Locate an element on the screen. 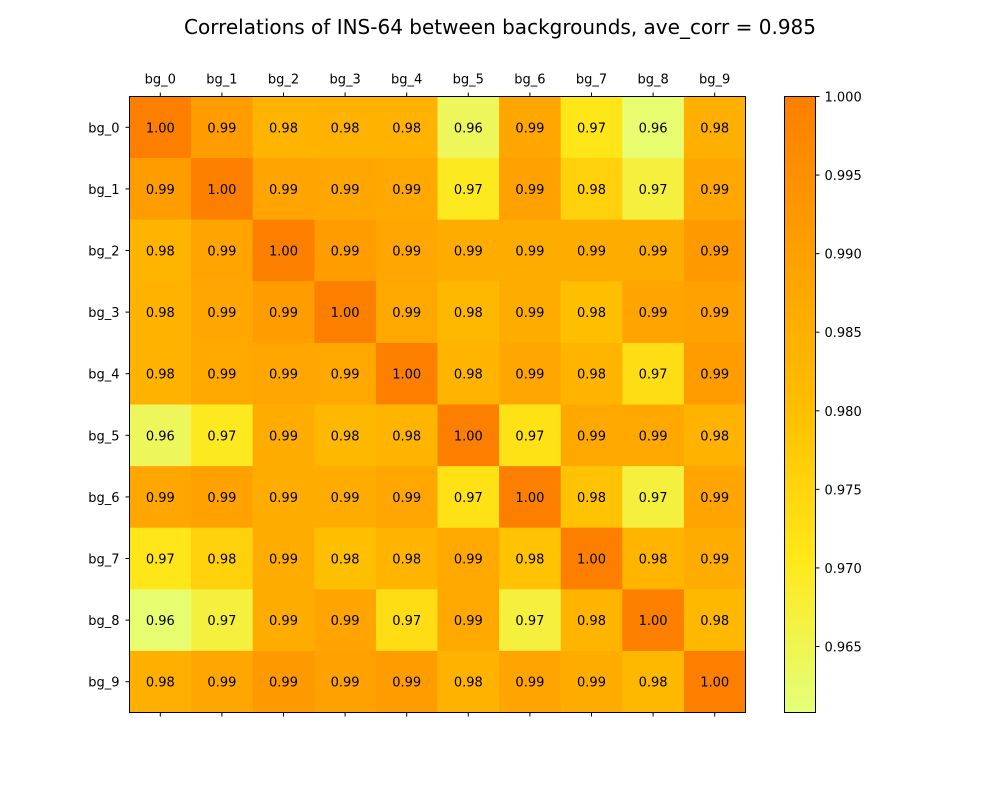 Image resolution: width=1000 pixels, height=804 pixels. x-tick-label: bg_2 is located at coordinates (283, 80).